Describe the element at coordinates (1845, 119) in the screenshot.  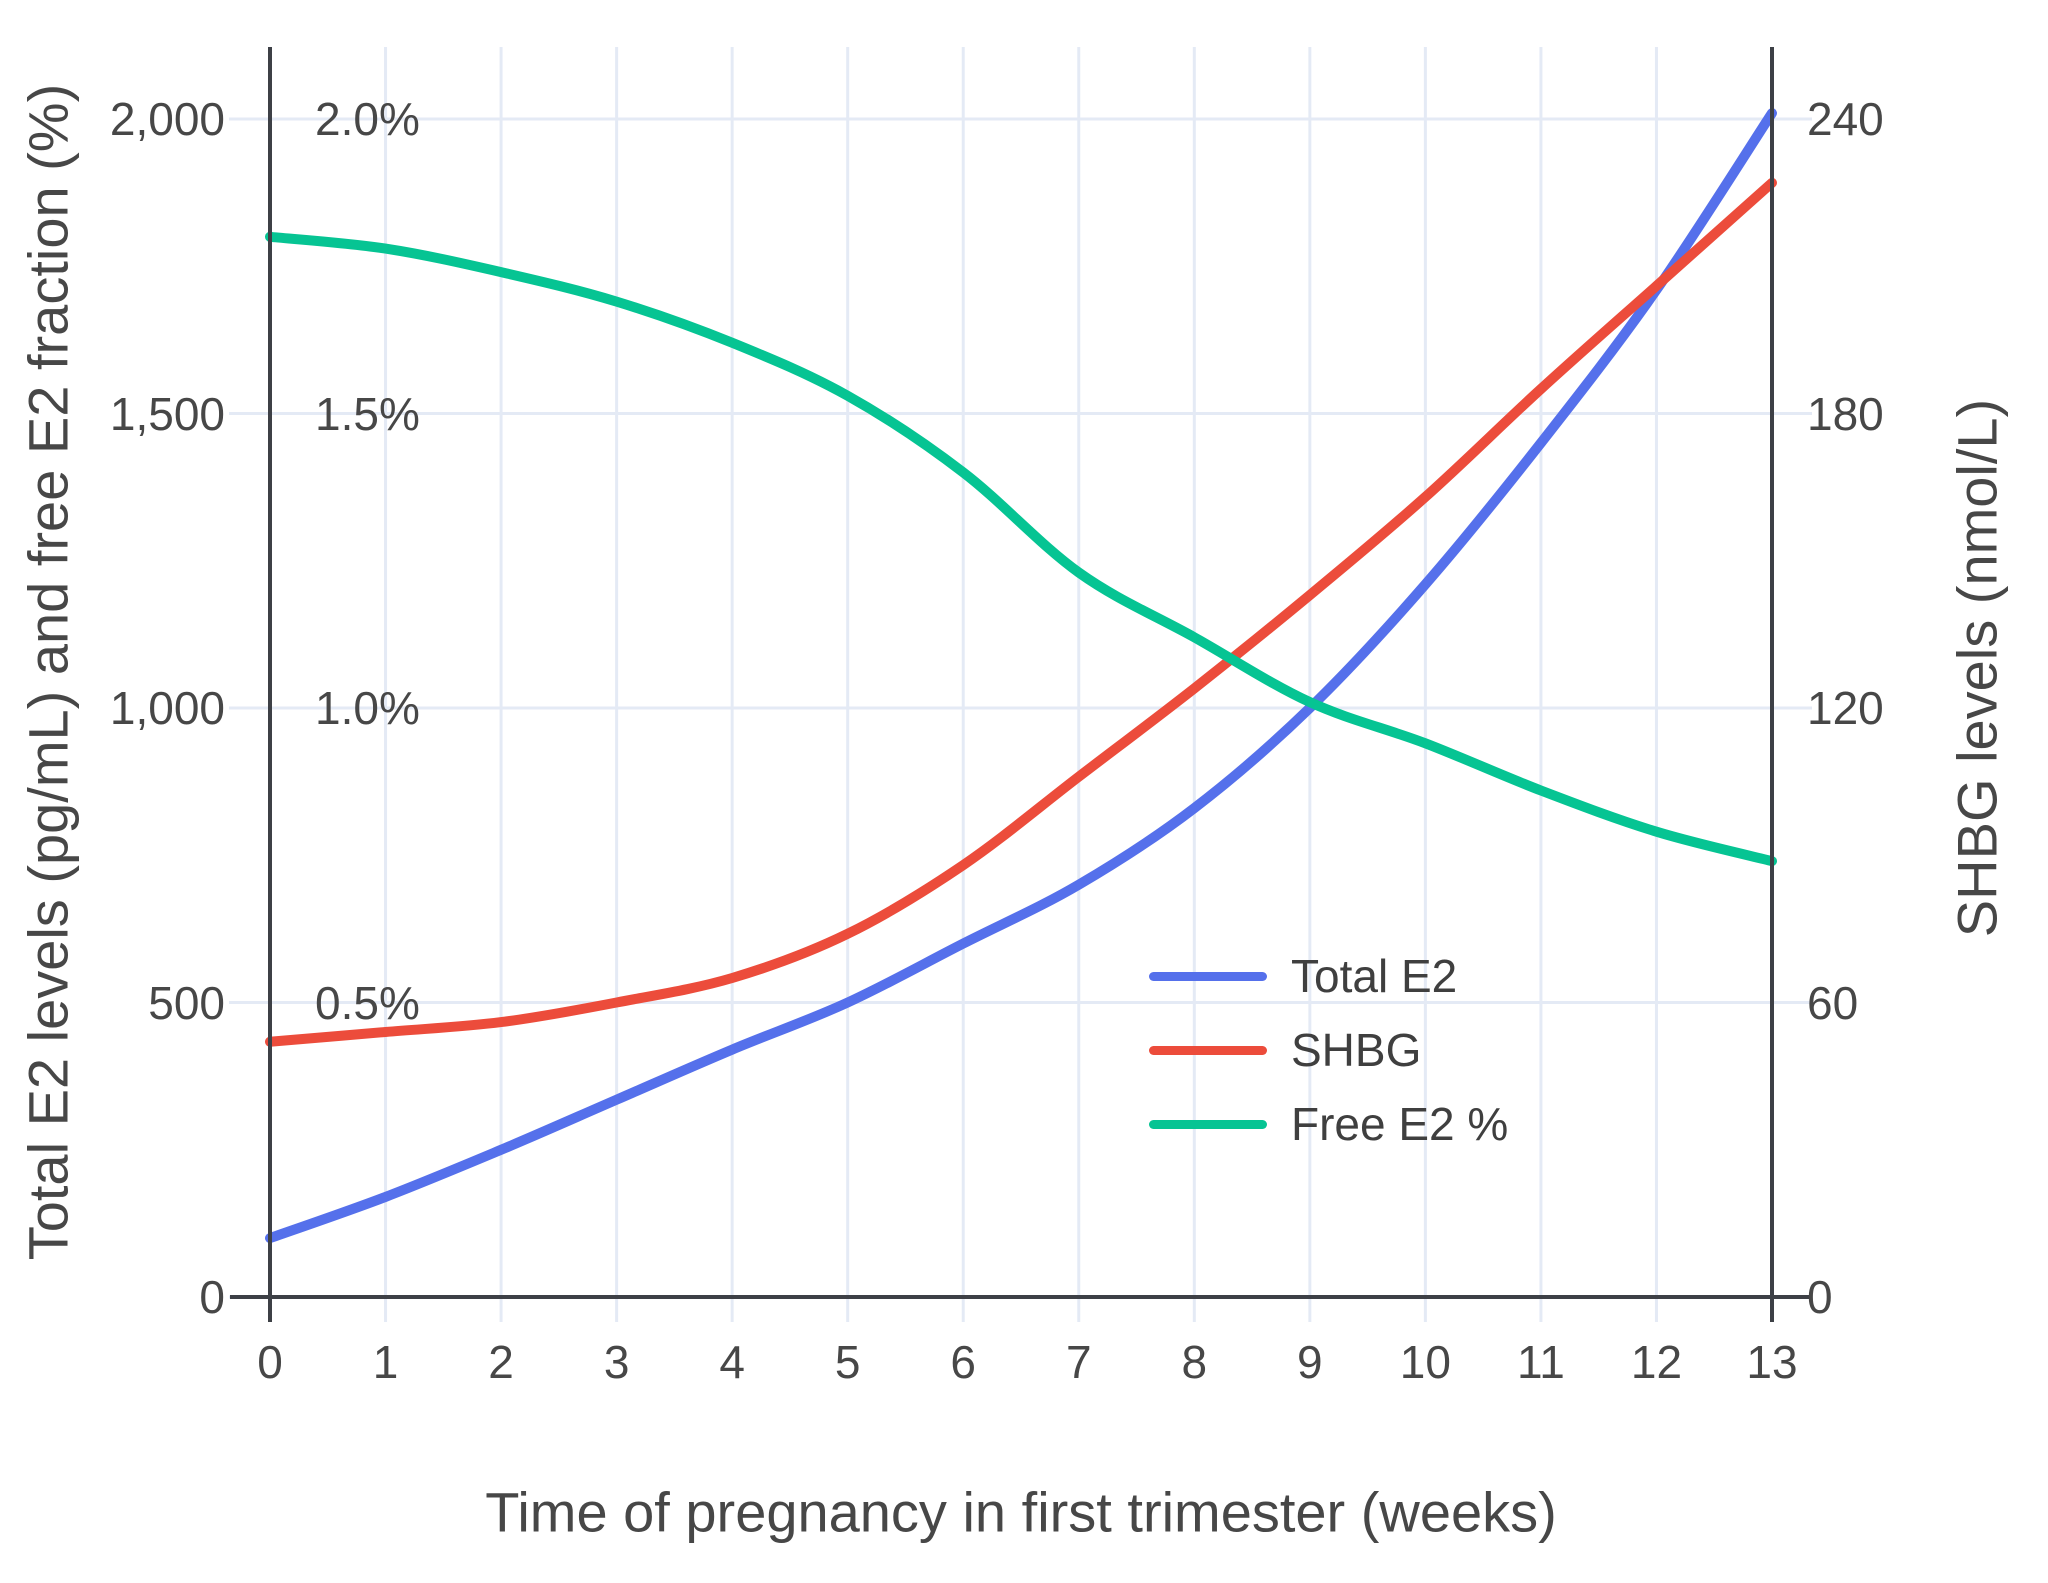
I see `y-right-tick-label: 240` at that location.